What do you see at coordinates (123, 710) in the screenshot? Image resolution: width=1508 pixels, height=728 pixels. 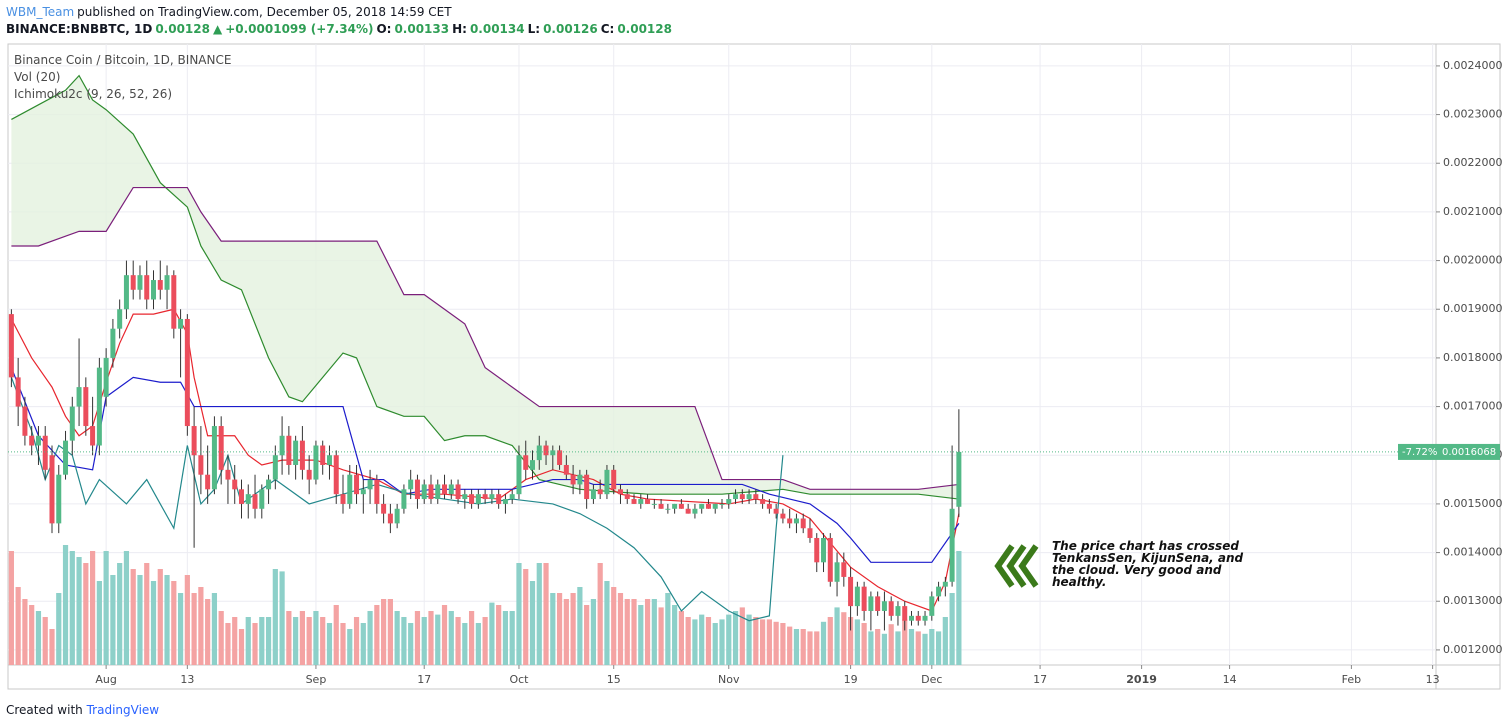 I see `brand: TradingView` at bounding box center [123, 710].